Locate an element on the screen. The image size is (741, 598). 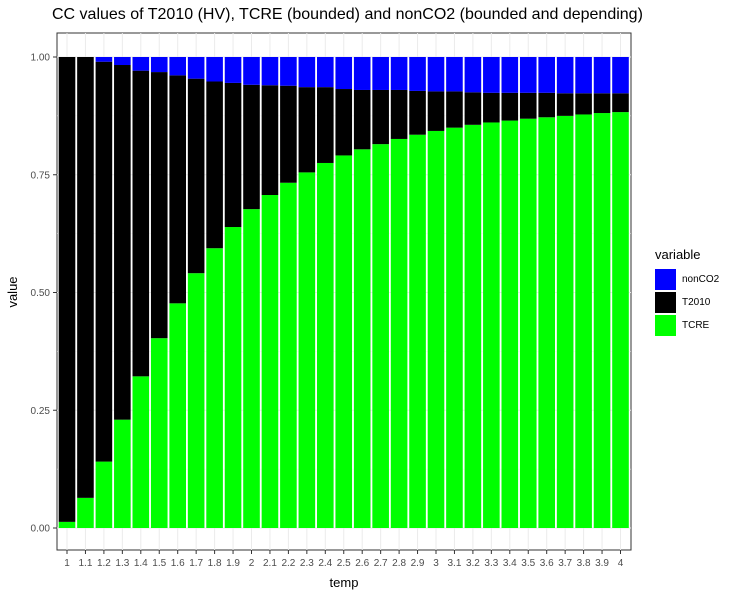
bar-t2010-1.6 is located at coordinates (177, 189).